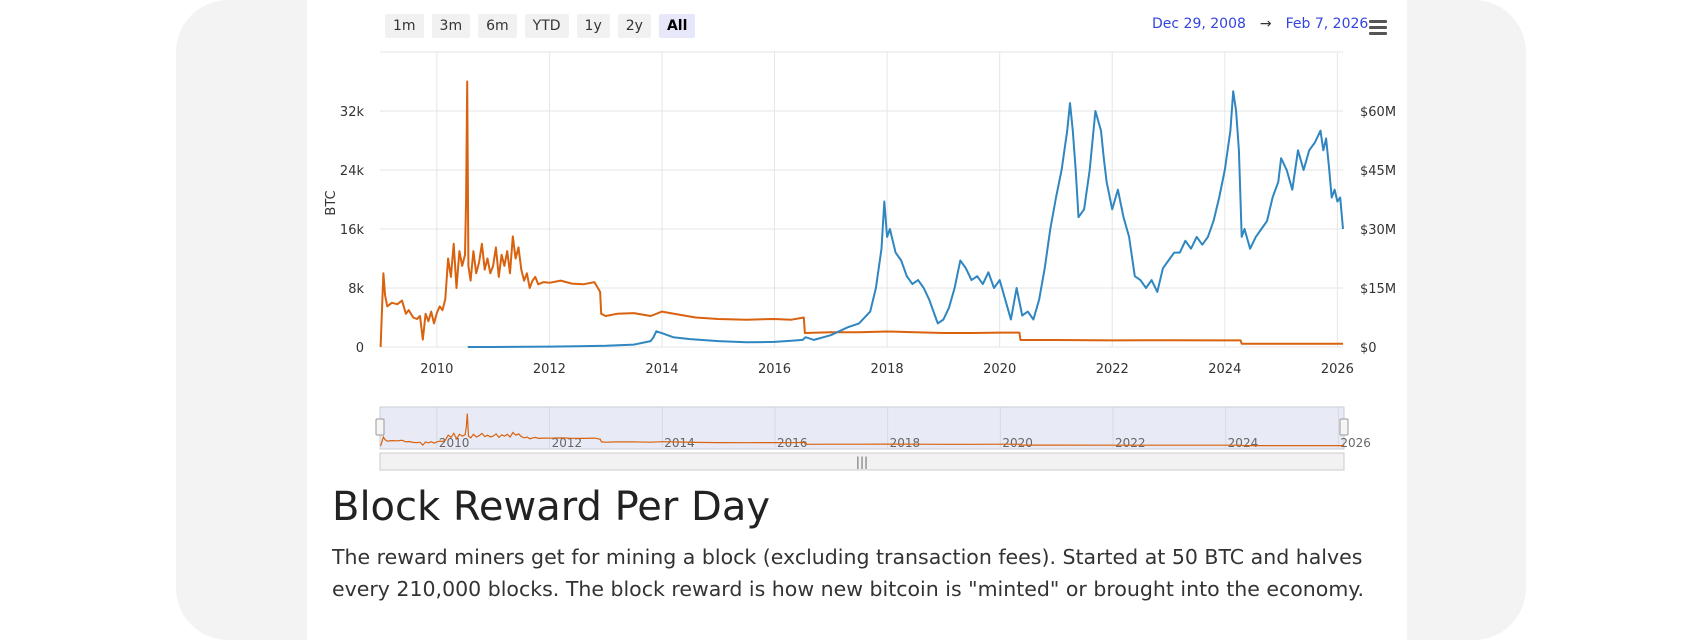 This screenshot has height=640, width=1702. I want to click on y-tick-label: 32k, so click(352, 112).